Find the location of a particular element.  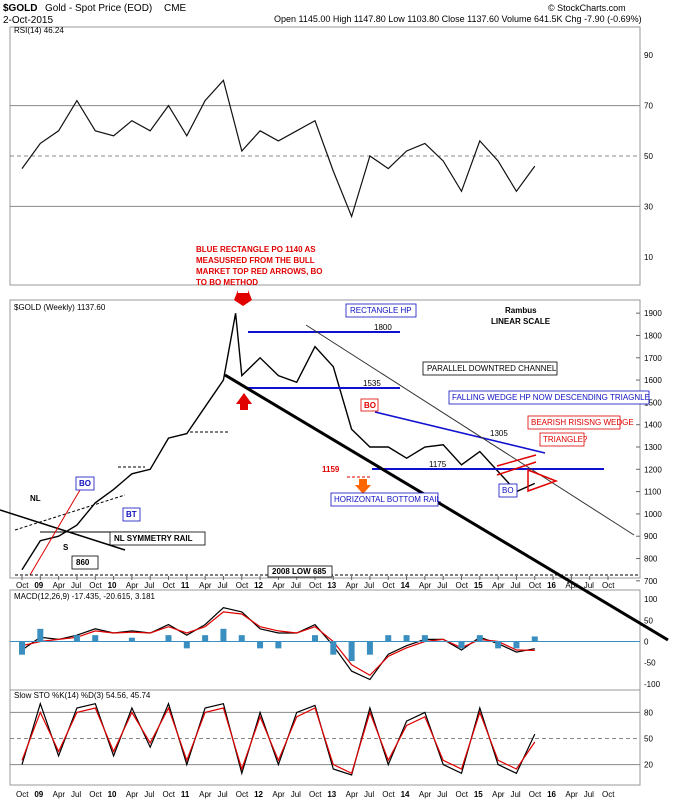

rambus-label: Rambus is located at coordinates (521, 310).